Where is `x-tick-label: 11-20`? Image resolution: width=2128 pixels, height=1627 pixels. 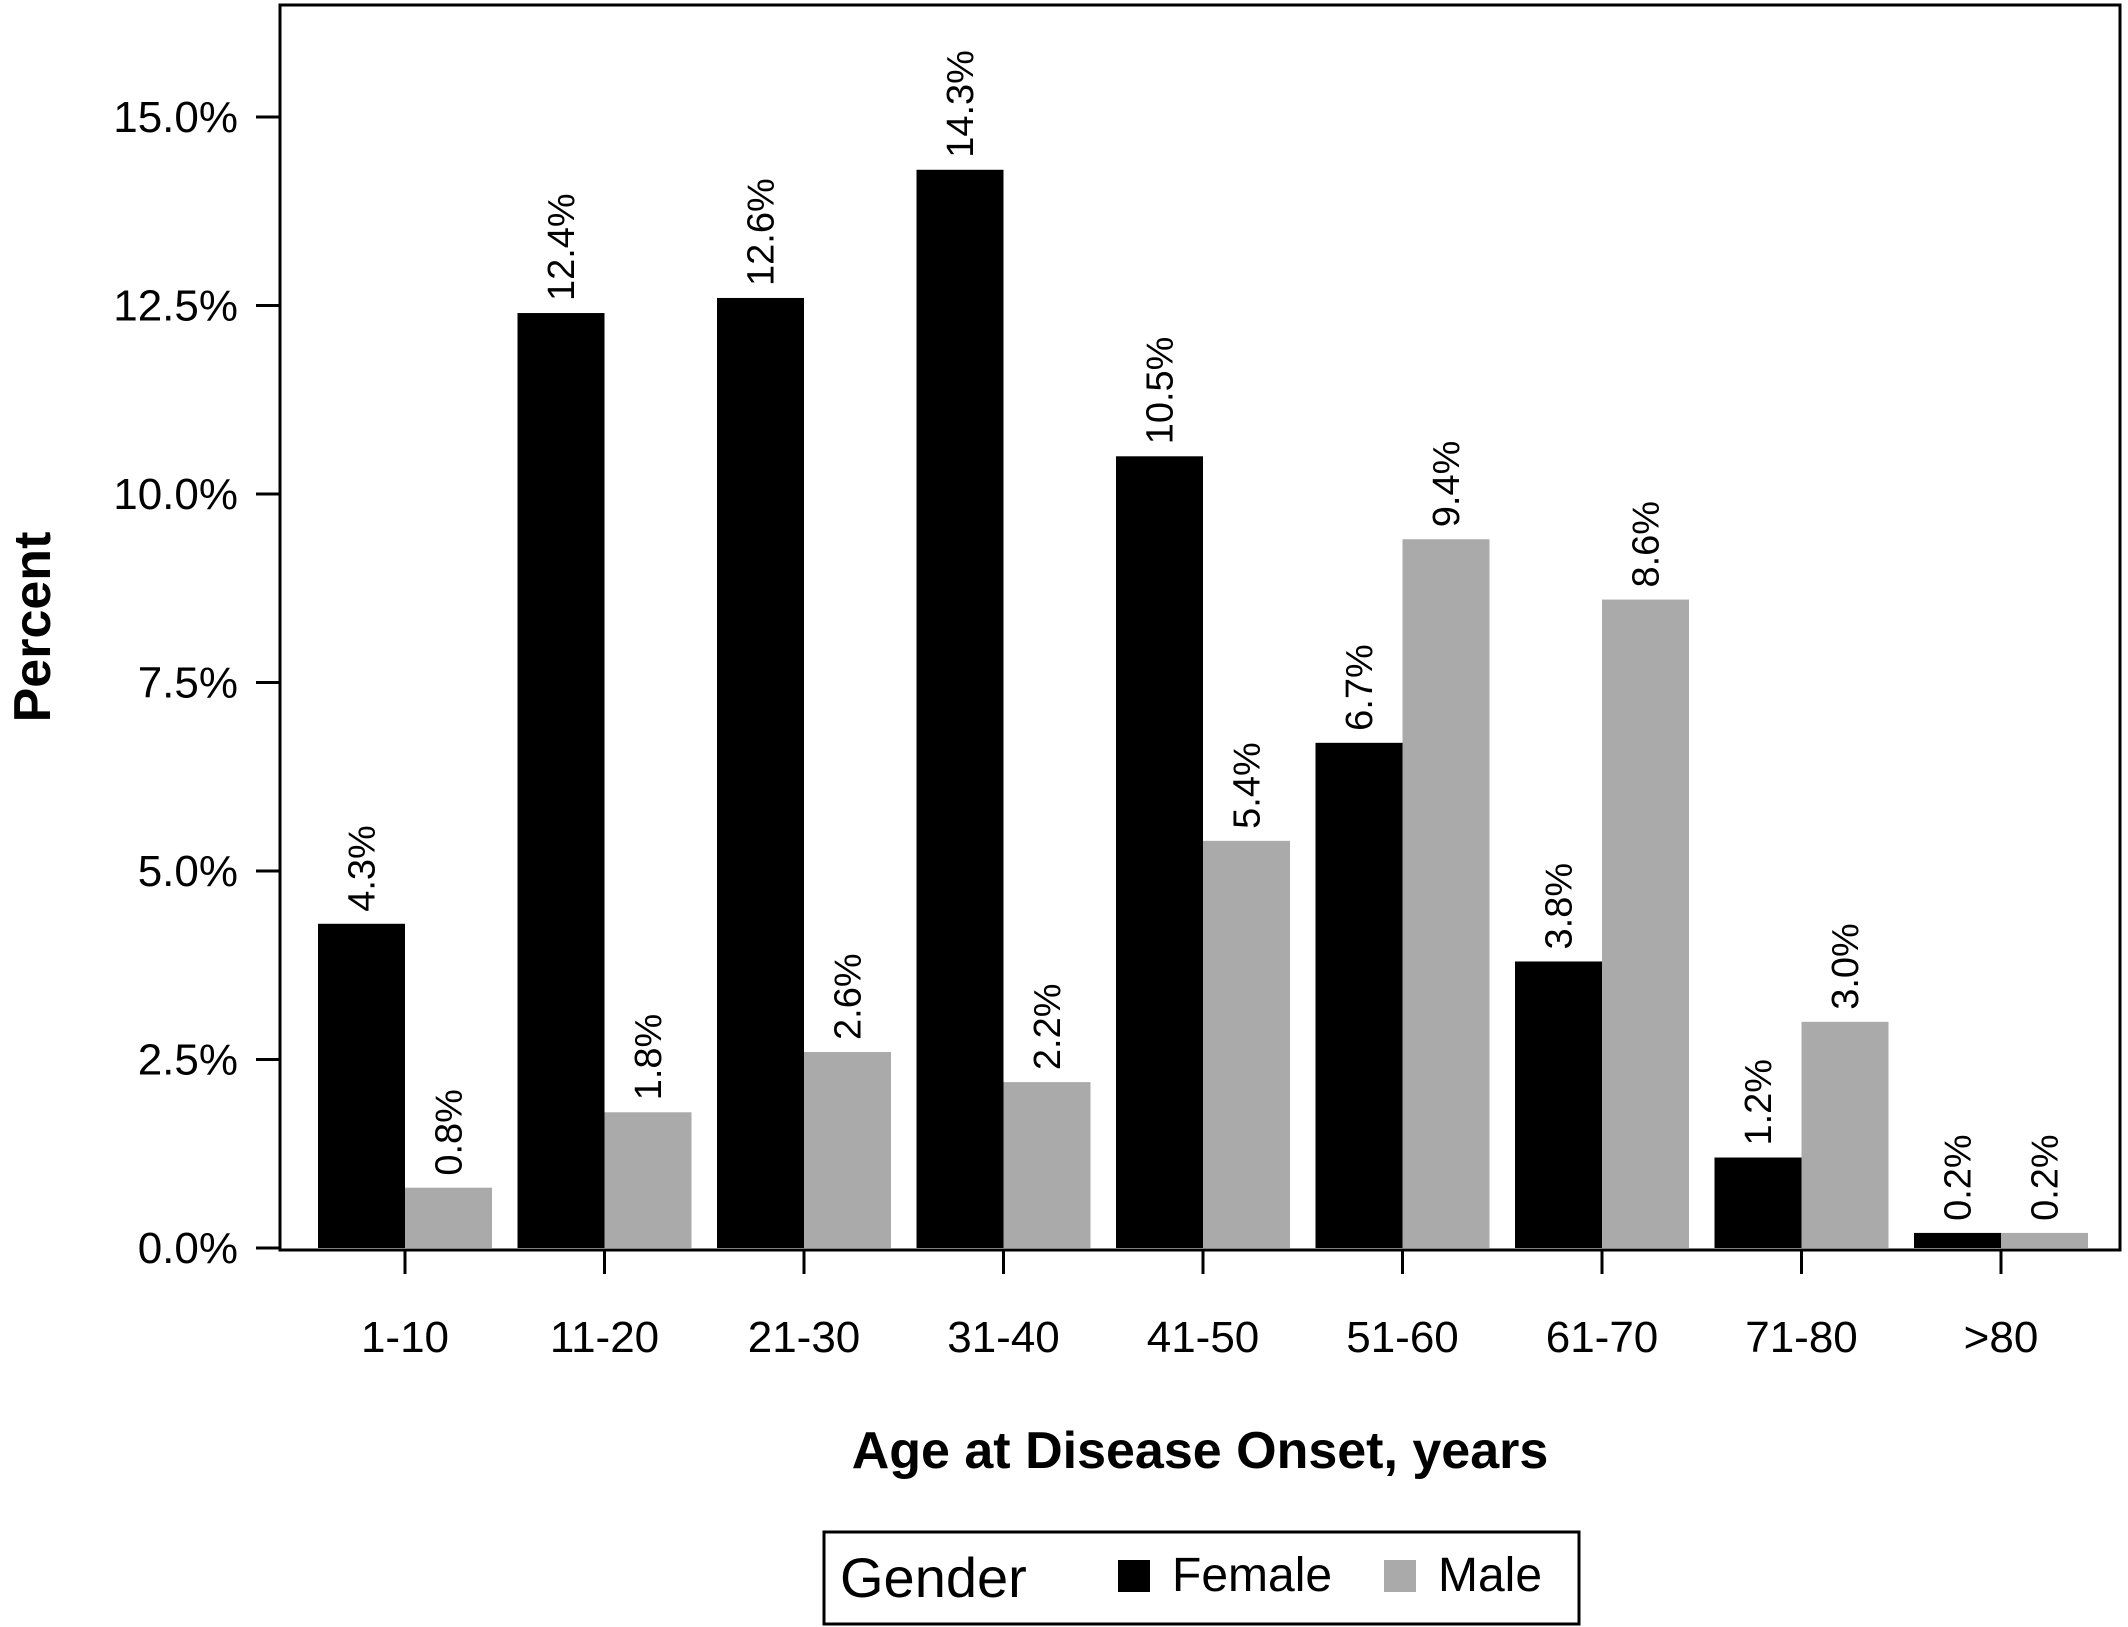 x-tick-label: 11-20 is located at coordinates (604, 1337).